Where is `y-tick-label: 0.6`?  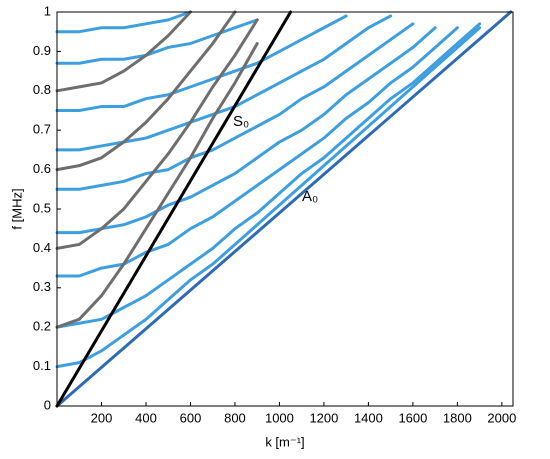
y-tick-label: 0.6 is located at coordinates (42, 168).